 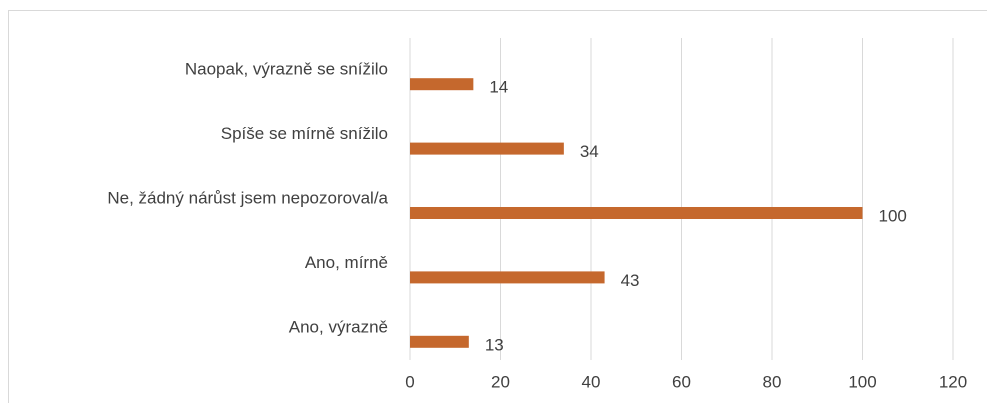 I want to click on value-label: 43, so click(x=630, y=280).